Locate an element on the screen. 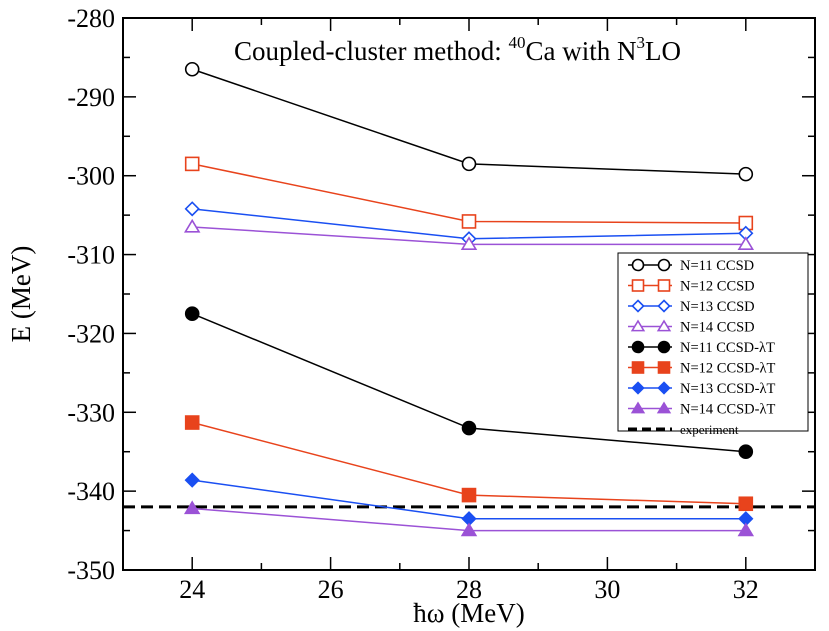  legend-entry: N=11 CCSD-λT is located at coordinates (701, 348).